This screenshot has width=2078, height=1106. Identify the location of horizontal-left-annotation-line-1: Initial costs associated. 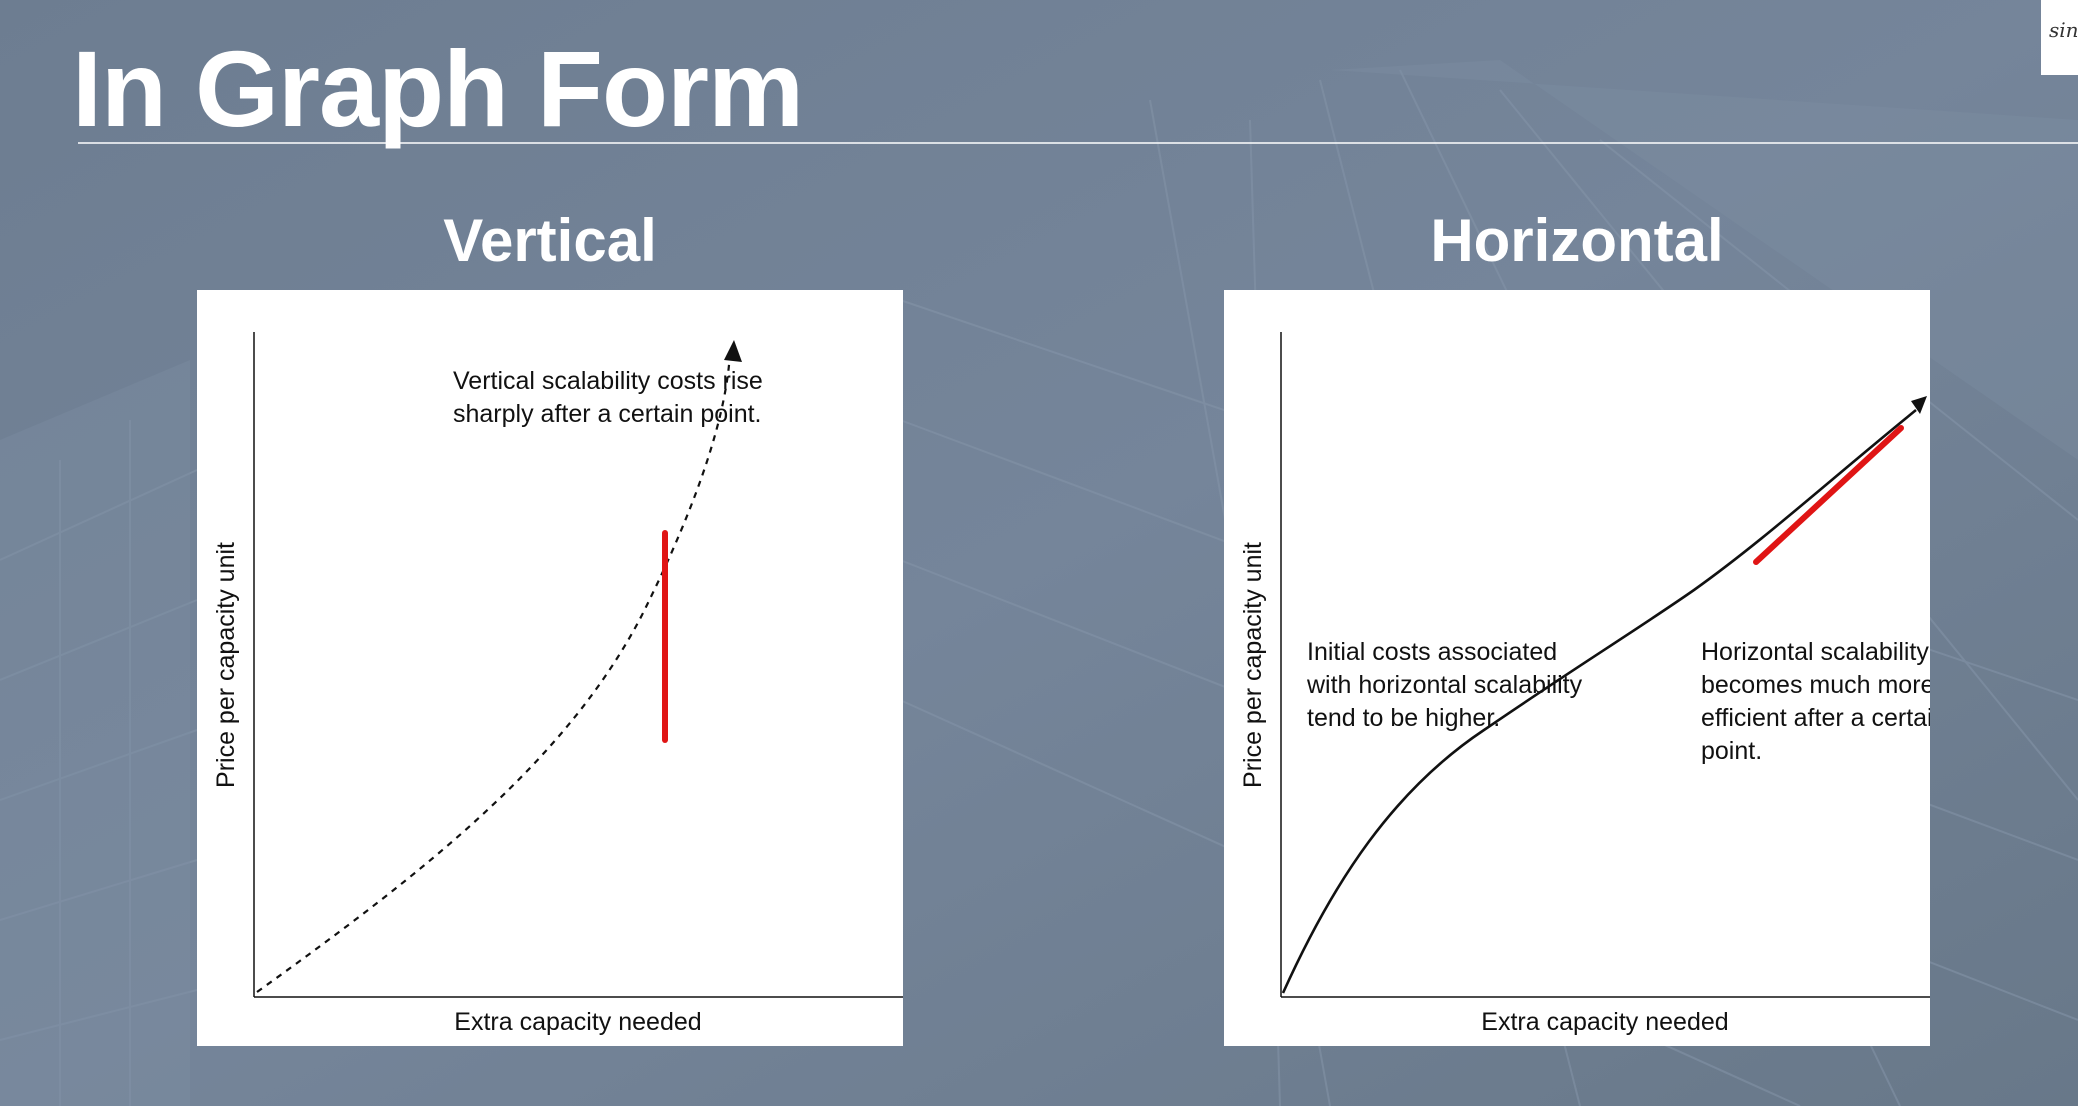
(1432, 652).